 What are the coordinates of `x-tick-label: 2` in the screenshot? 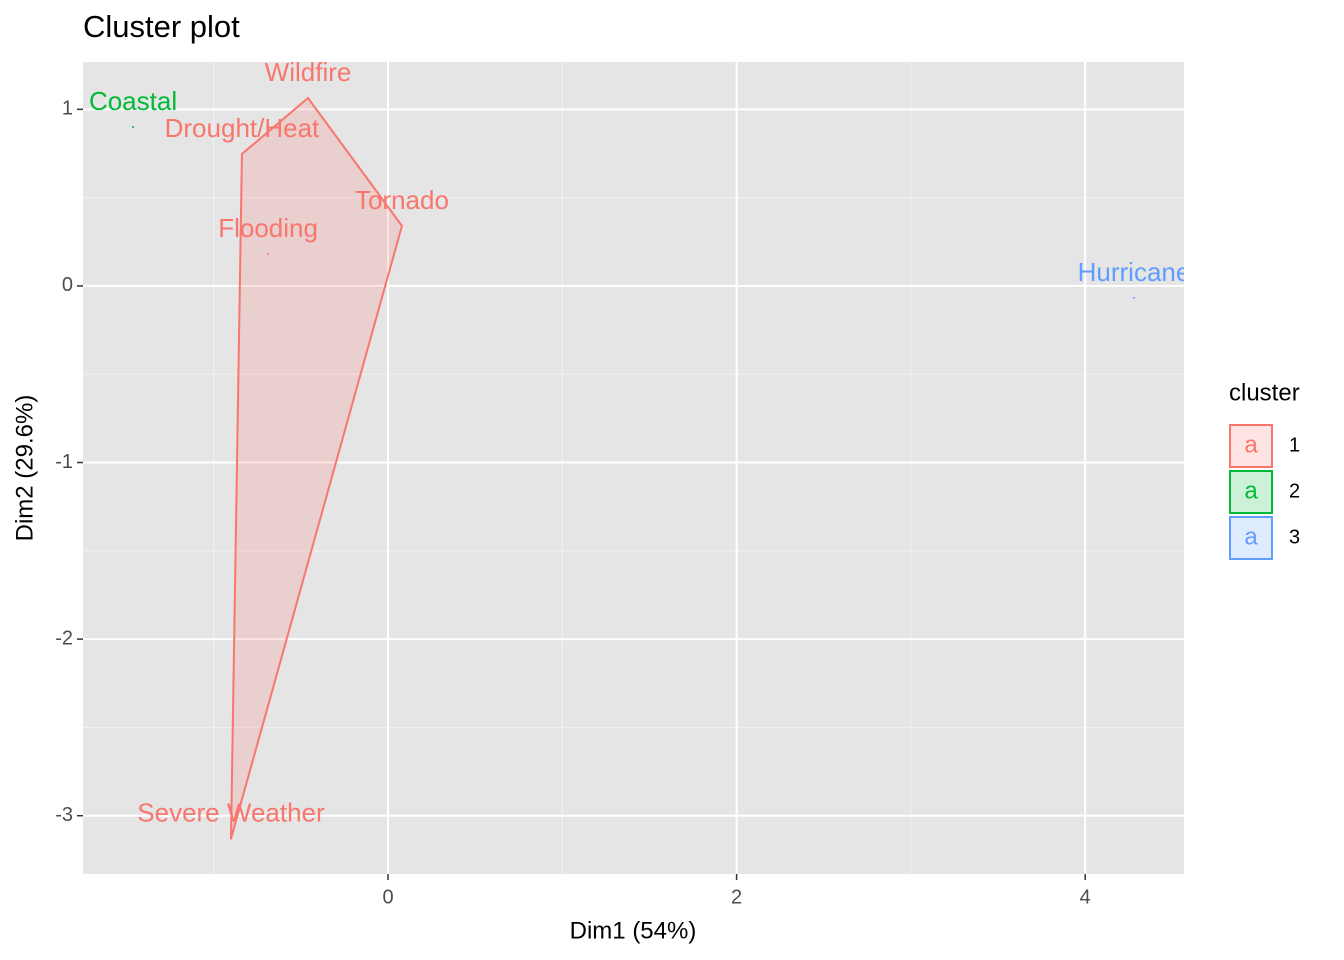 It's located at (736, 897).